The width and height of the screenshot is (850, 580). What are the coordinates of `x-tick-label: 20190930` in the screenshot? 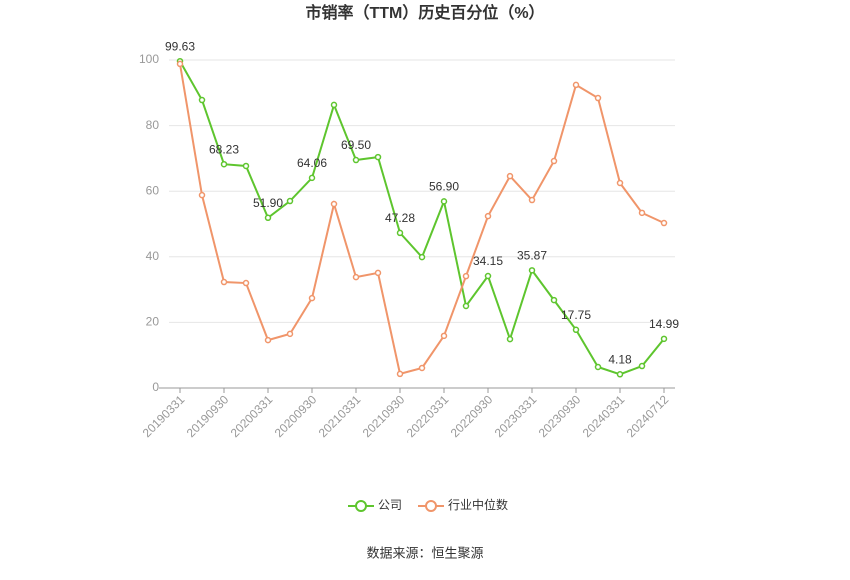 It's located at (208, 416).